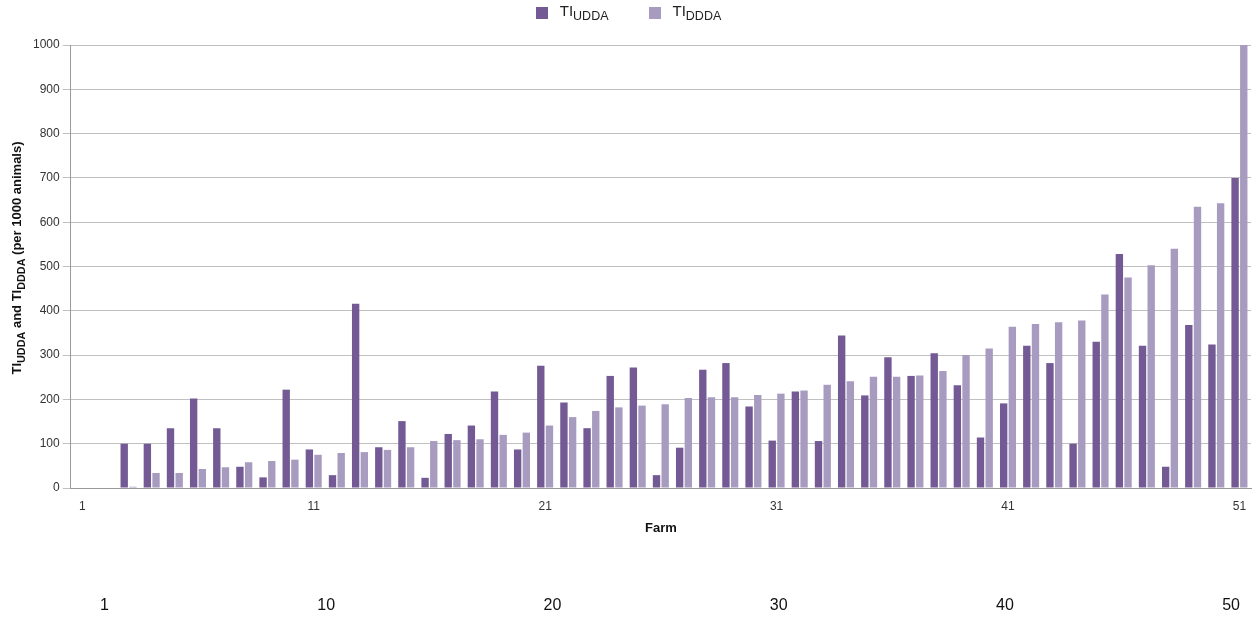 The height and width of the screenshot is (619, 1257). What do you see at coordinates (104, 605) in the screenshot?
I see `text: 1` at bounding box center [104, 605].